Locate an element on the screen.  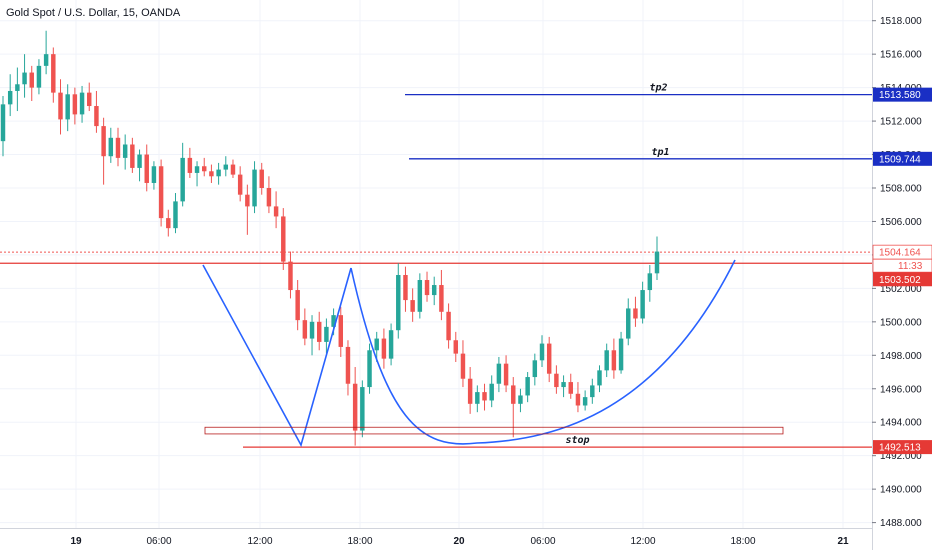
time-tick-label: 19 is located at coordinates (76, 541).